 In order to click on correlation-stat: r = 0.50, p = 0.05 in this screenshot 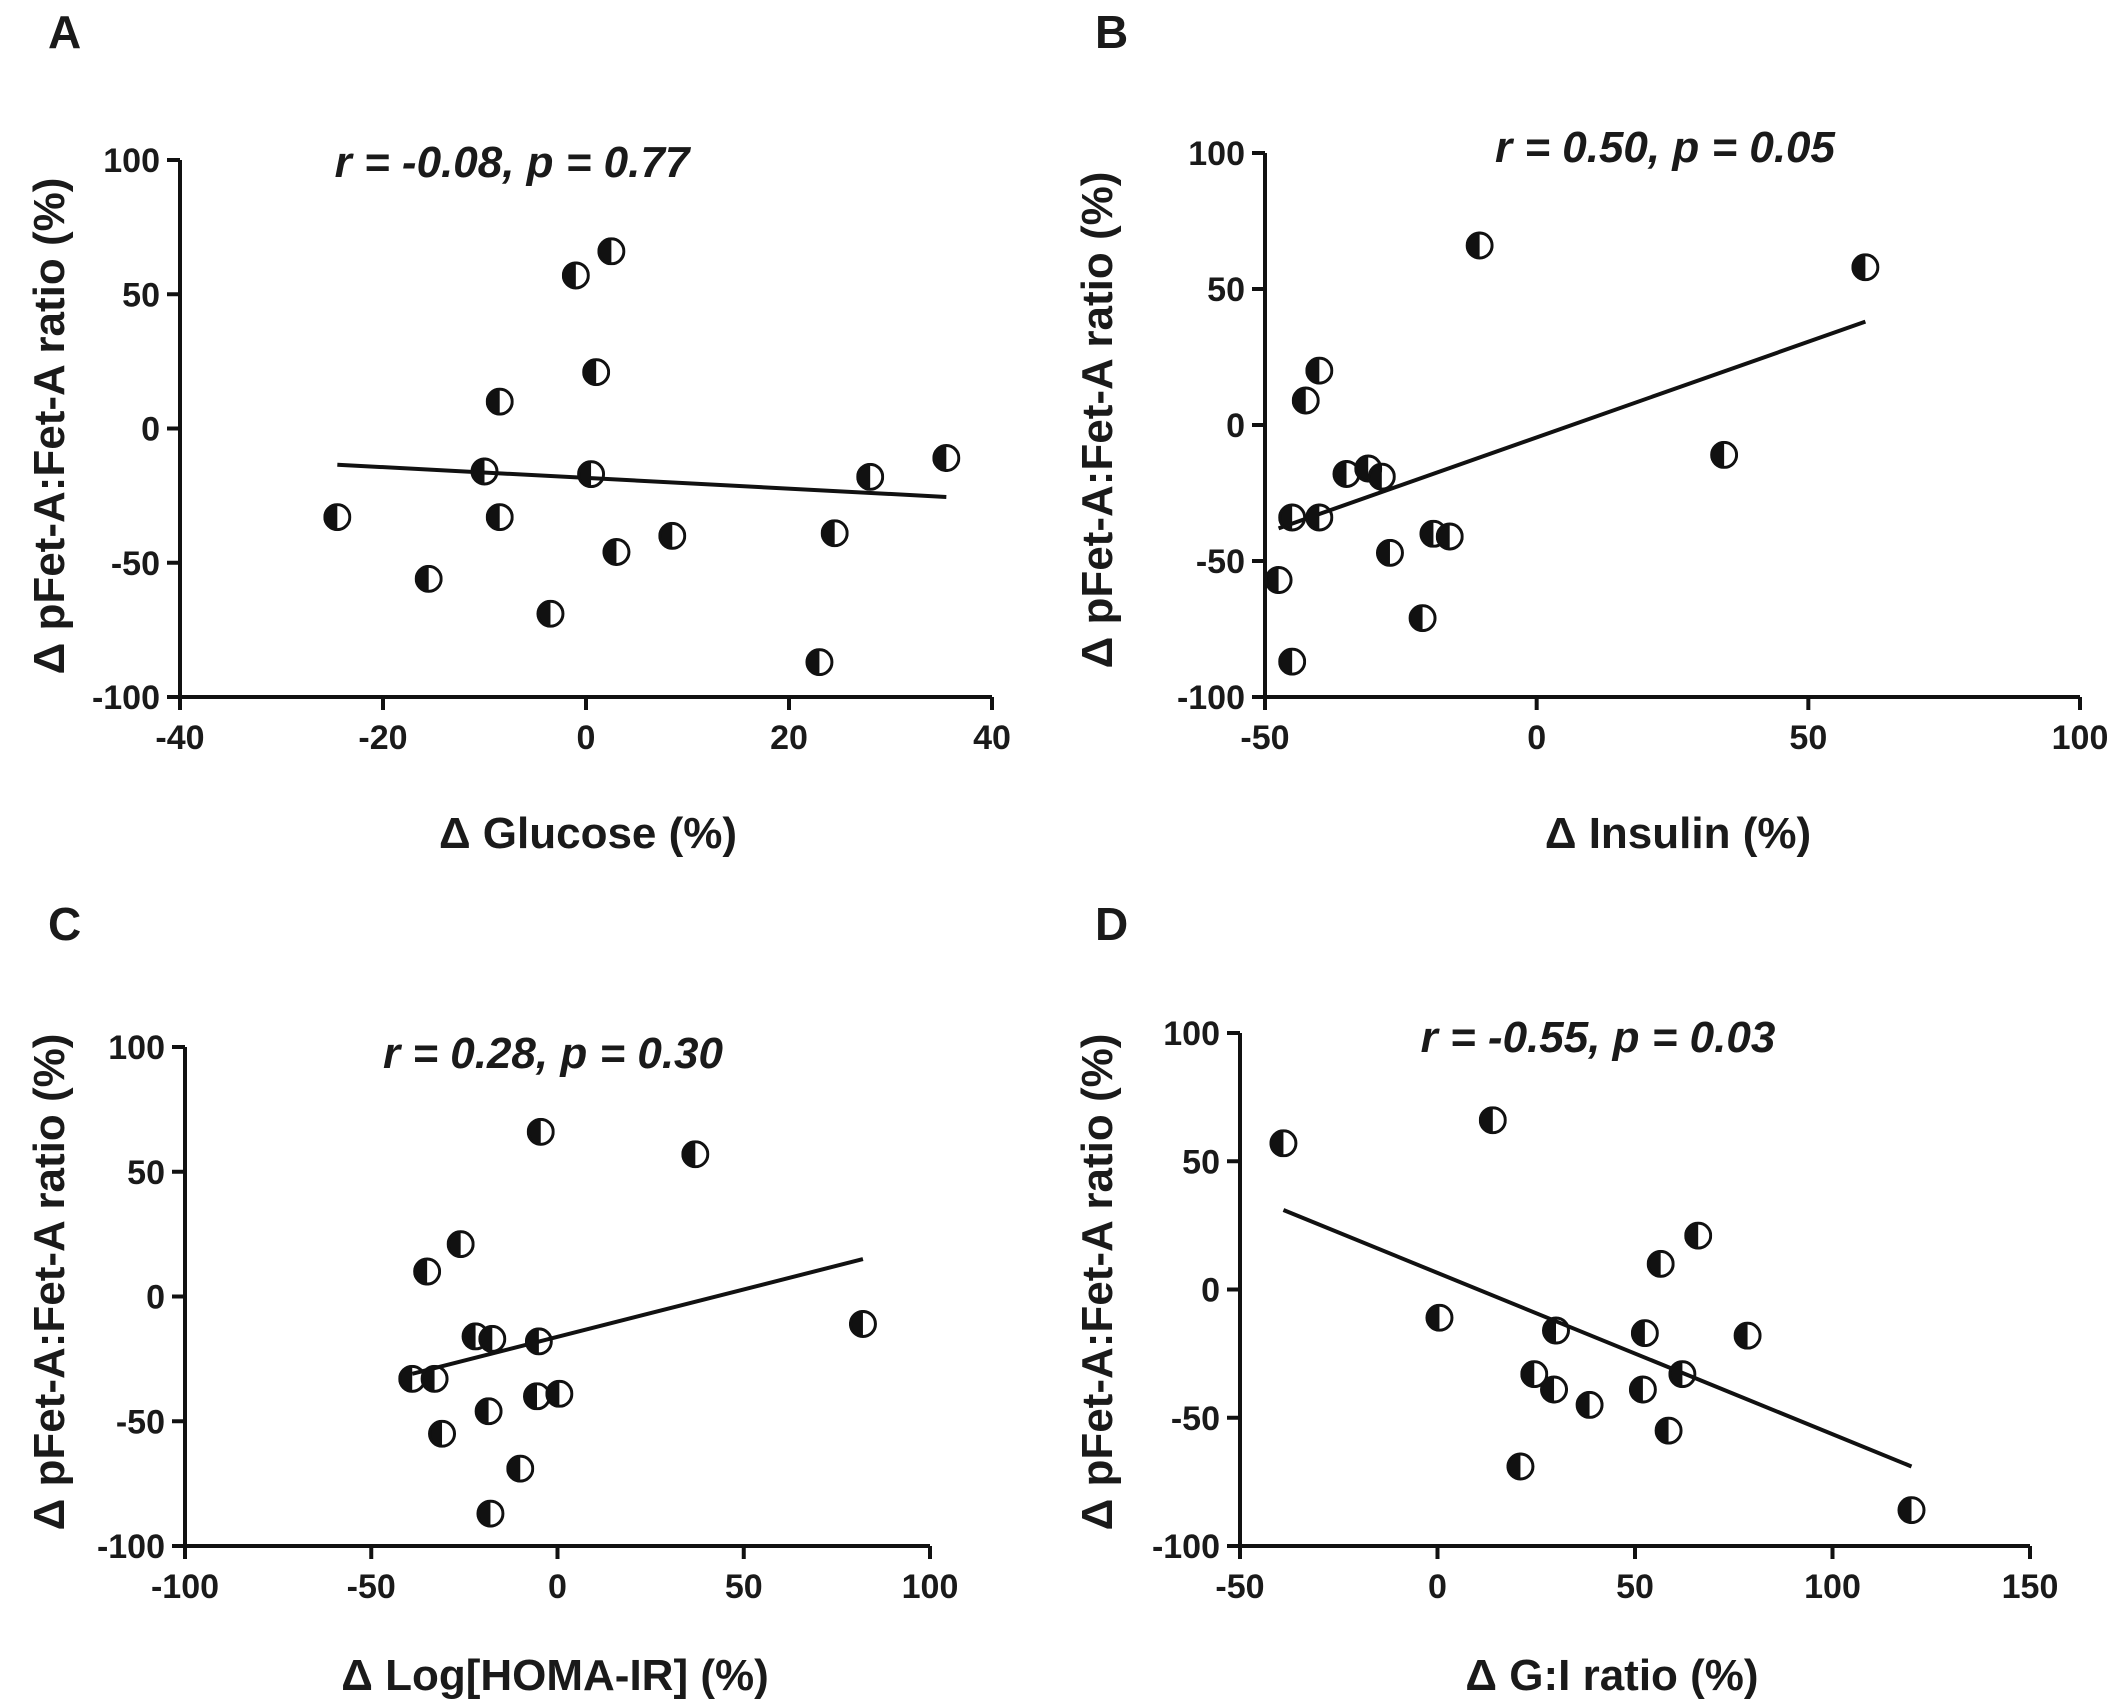, I will do `click(1665, 147)`.